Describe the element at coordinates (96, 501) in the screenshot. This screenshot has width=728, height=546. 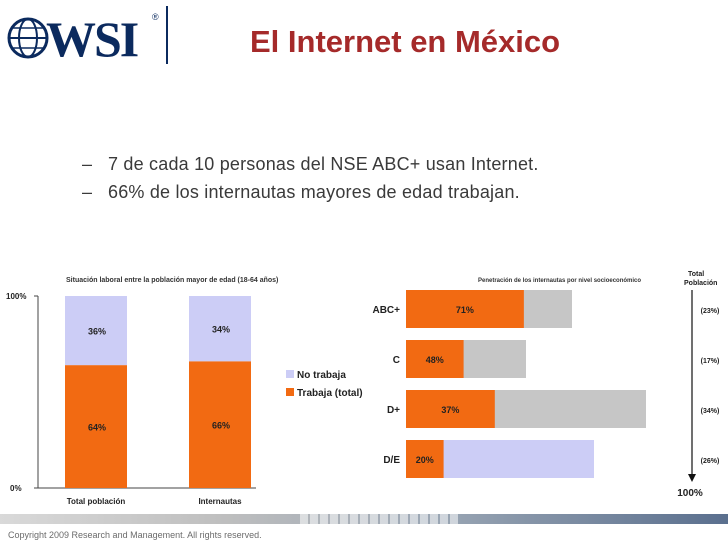
I see `category-label: Total población` at that location.